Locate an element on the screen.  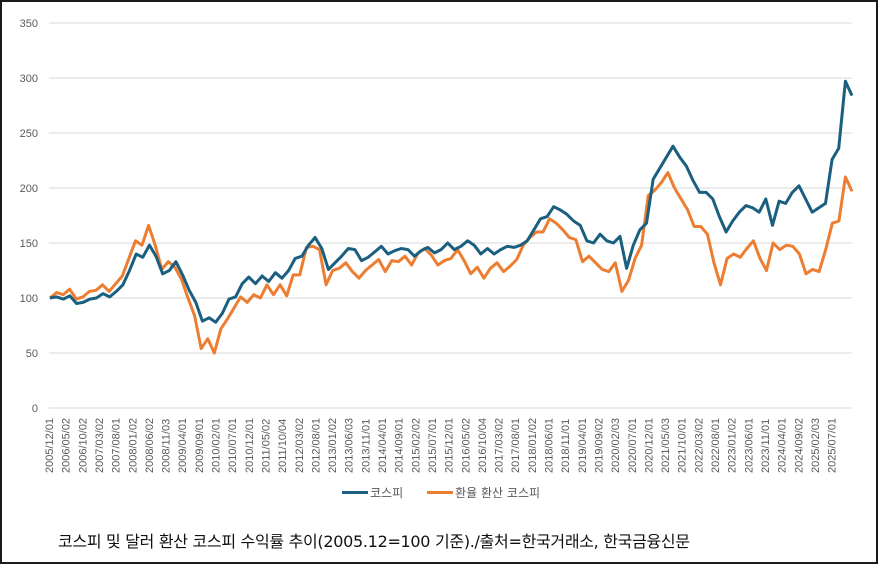
x-tick-label: 2021/10/01 is located at coordinates (683, 445).